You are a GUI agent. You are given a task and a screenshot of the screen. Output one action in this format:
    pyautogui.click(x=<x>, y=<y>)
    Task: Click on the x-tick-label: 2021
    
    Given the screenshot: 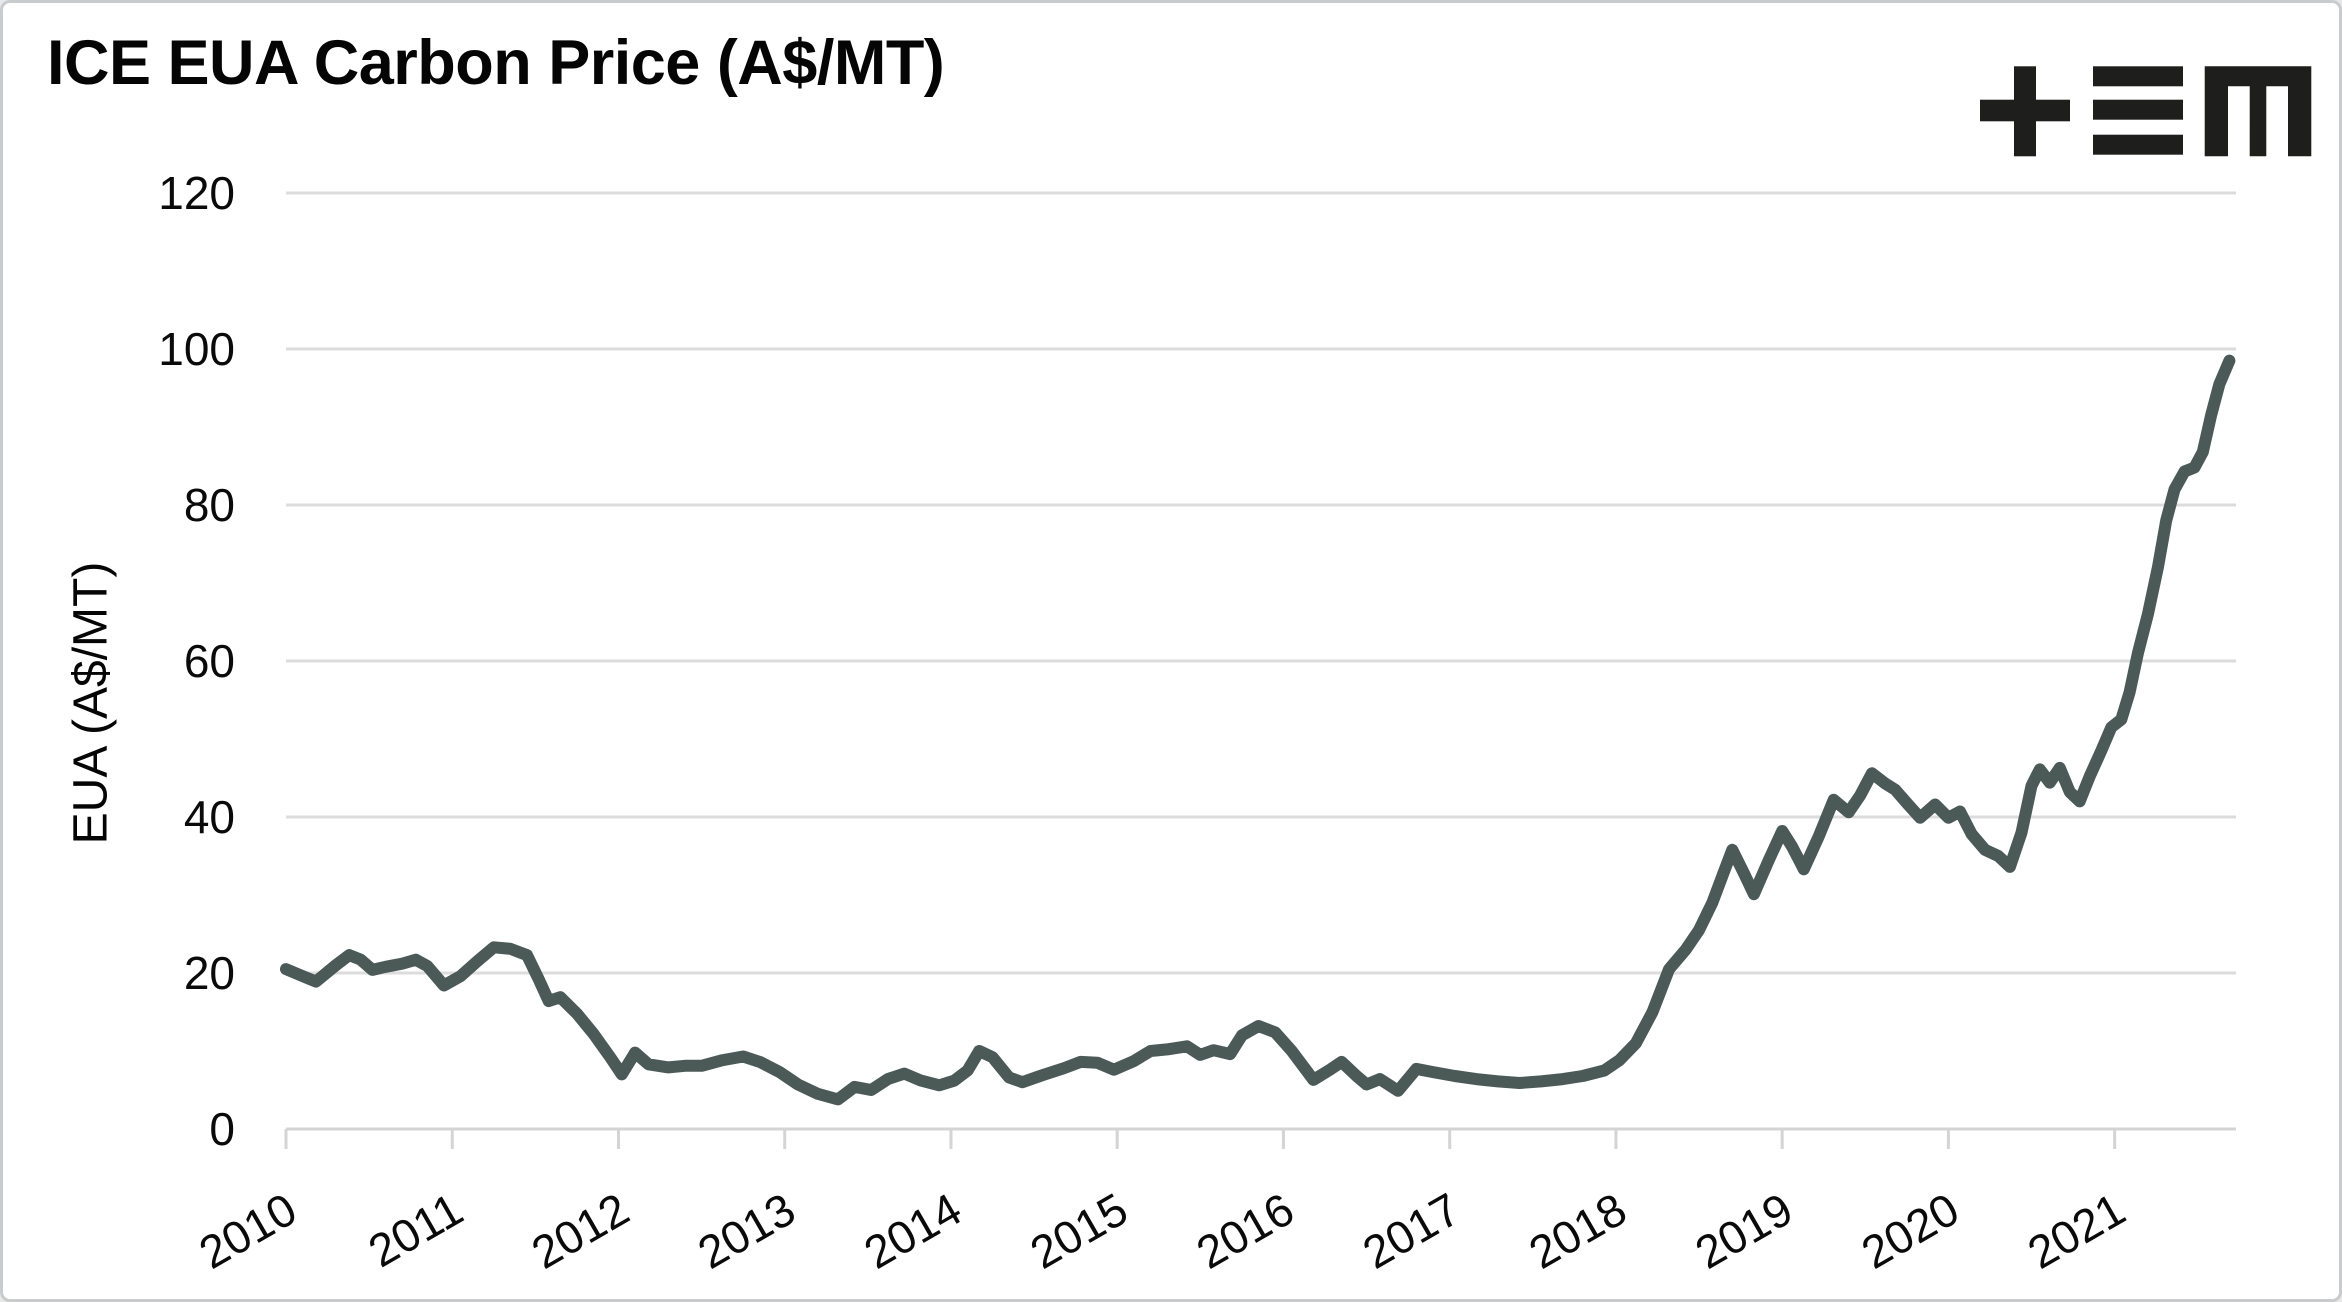 What is the action you would take?
    pyautogui.click(x=2076, y=1231)
    